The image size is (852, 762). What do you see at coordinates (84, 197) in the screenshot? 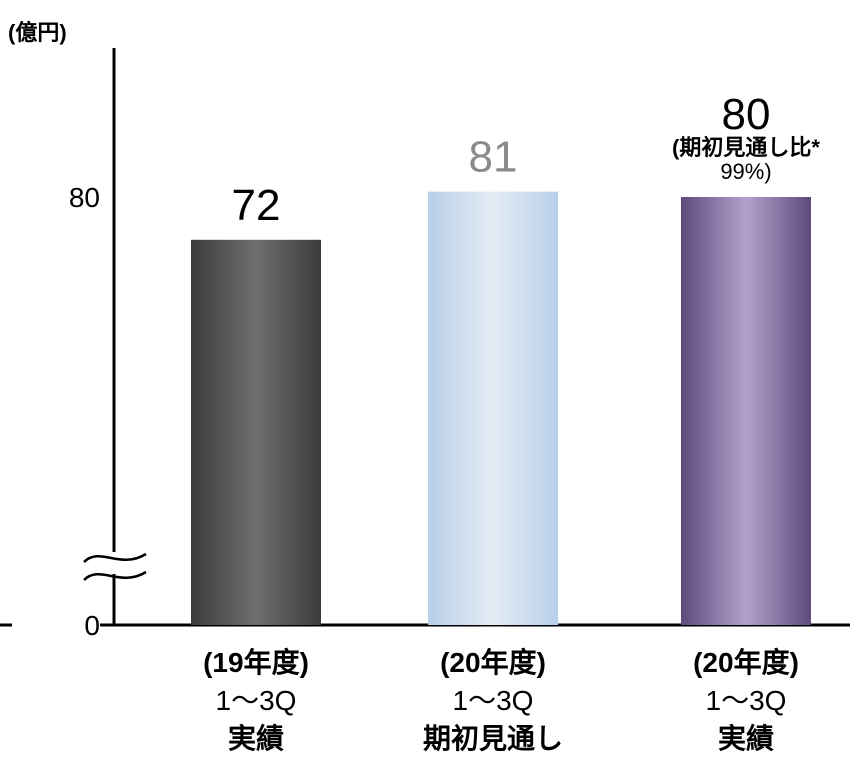
I see `y-tick-label: 80` at bounding box center [84, 197].